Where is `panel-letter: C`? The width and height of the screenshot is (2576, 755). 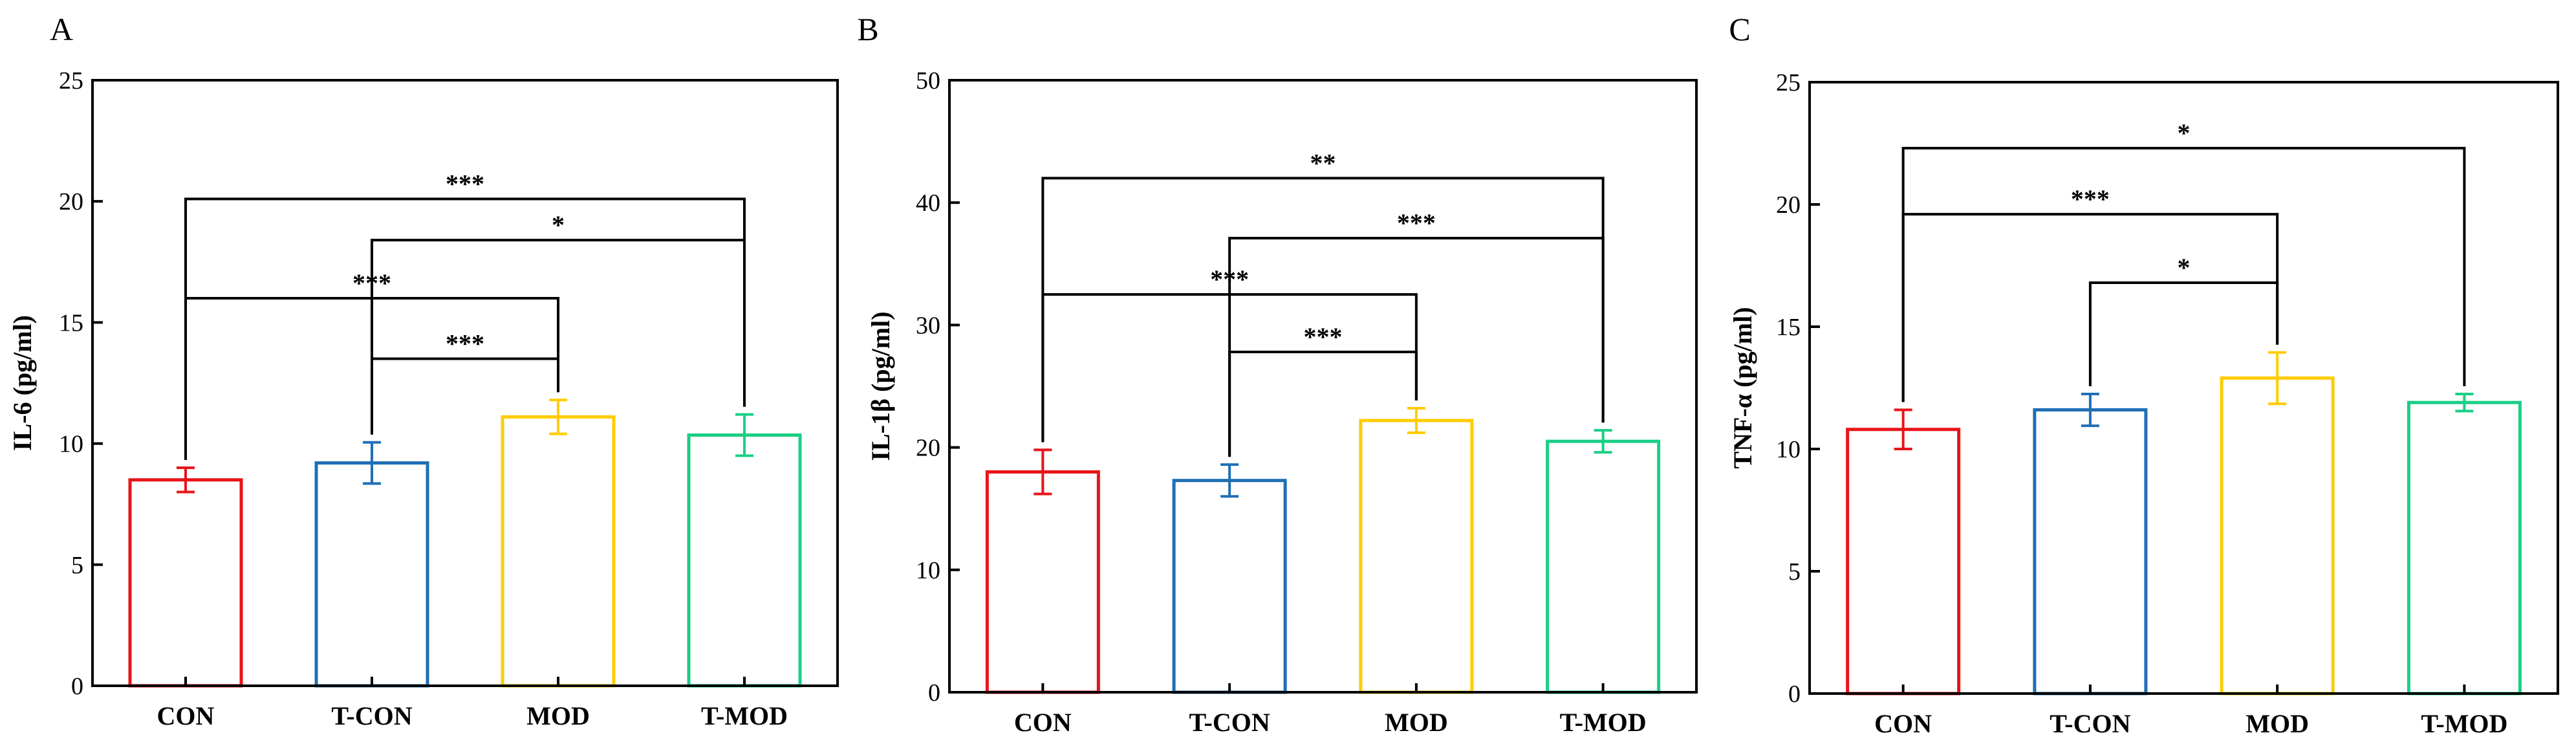 panel-letter: C is located at coordinates (1740, 29).